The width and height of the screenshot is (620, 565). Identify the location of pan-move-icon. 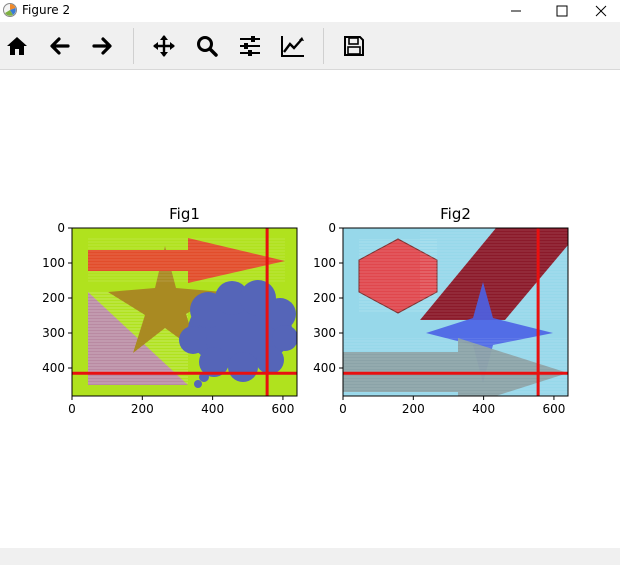
(164, 46).